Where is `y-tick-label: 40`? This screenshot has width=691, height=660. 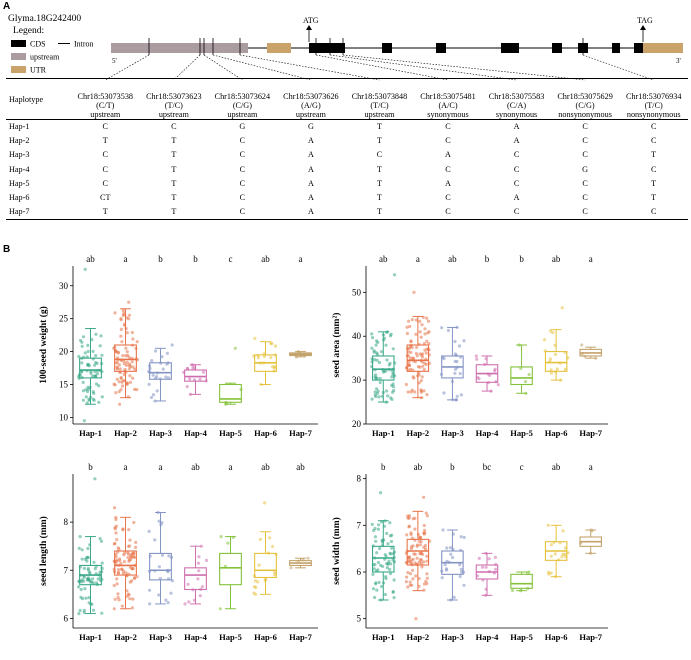 y-tick-label: 40 is located at coordinates (357, 336).